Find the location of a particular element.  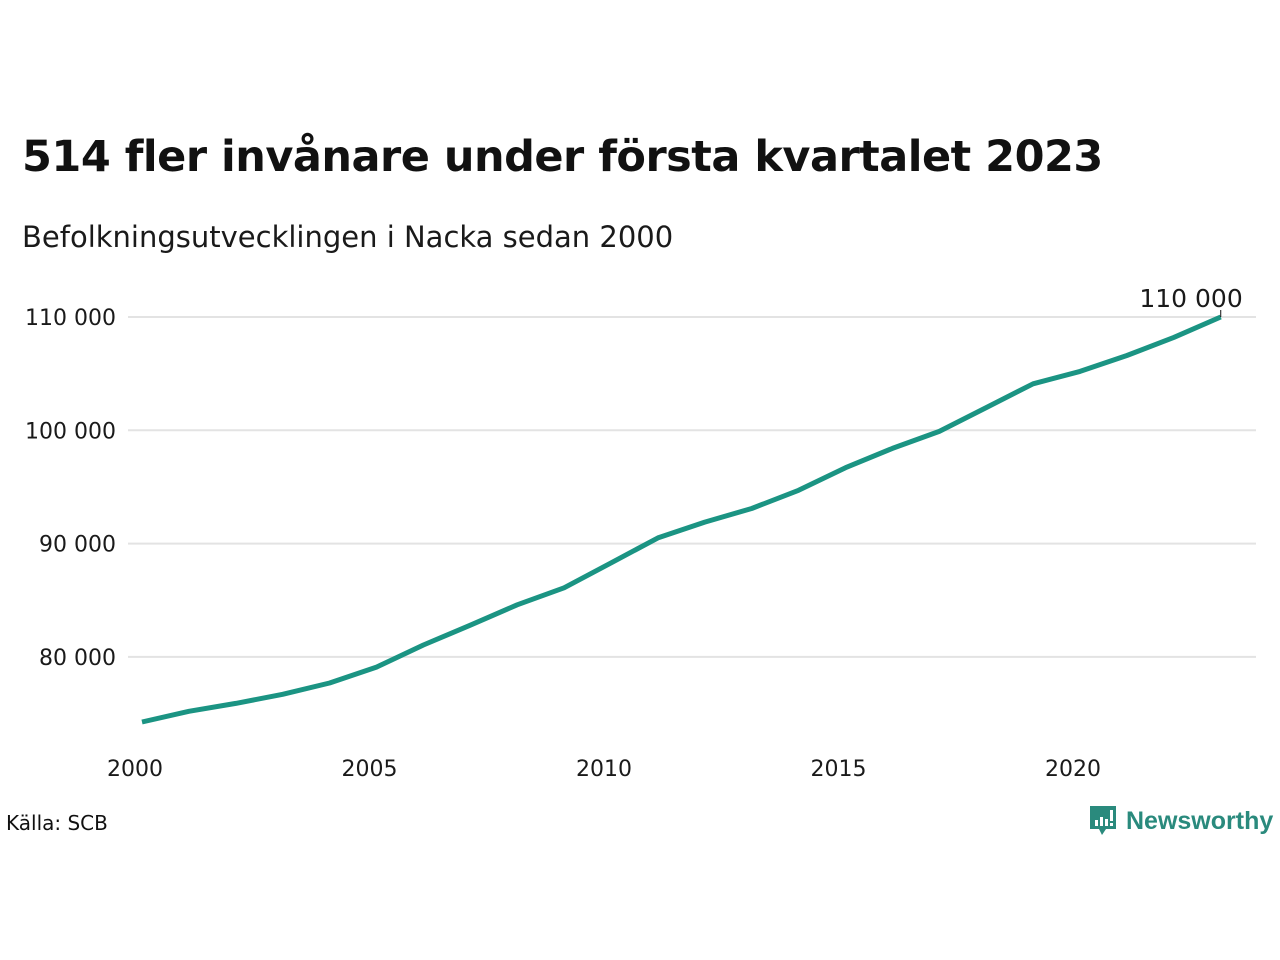

y-tick-label: 90 000 is located at coordinates (77, 545).